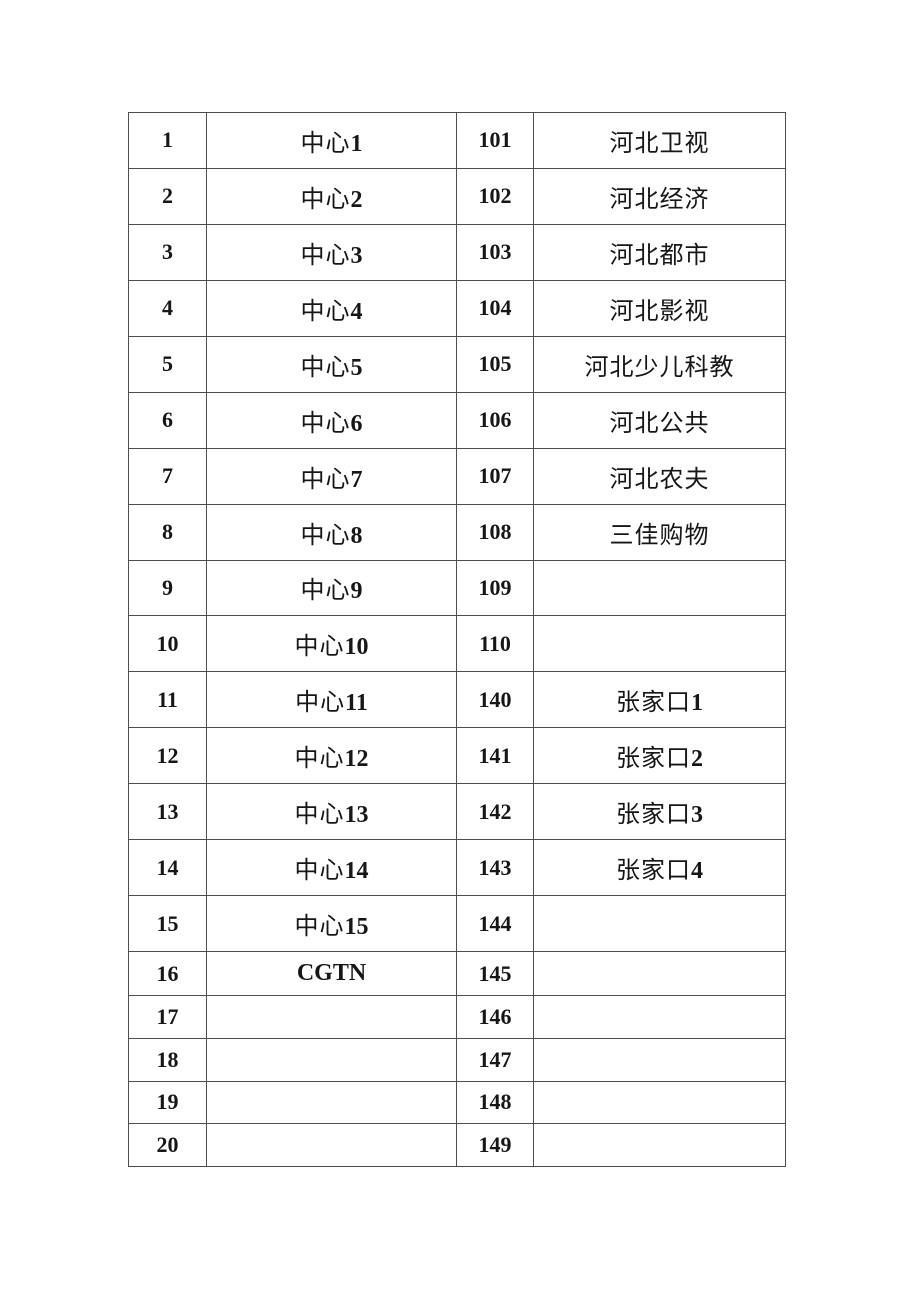  I want to click on channel-number-cell: 14, so click(167, 868).